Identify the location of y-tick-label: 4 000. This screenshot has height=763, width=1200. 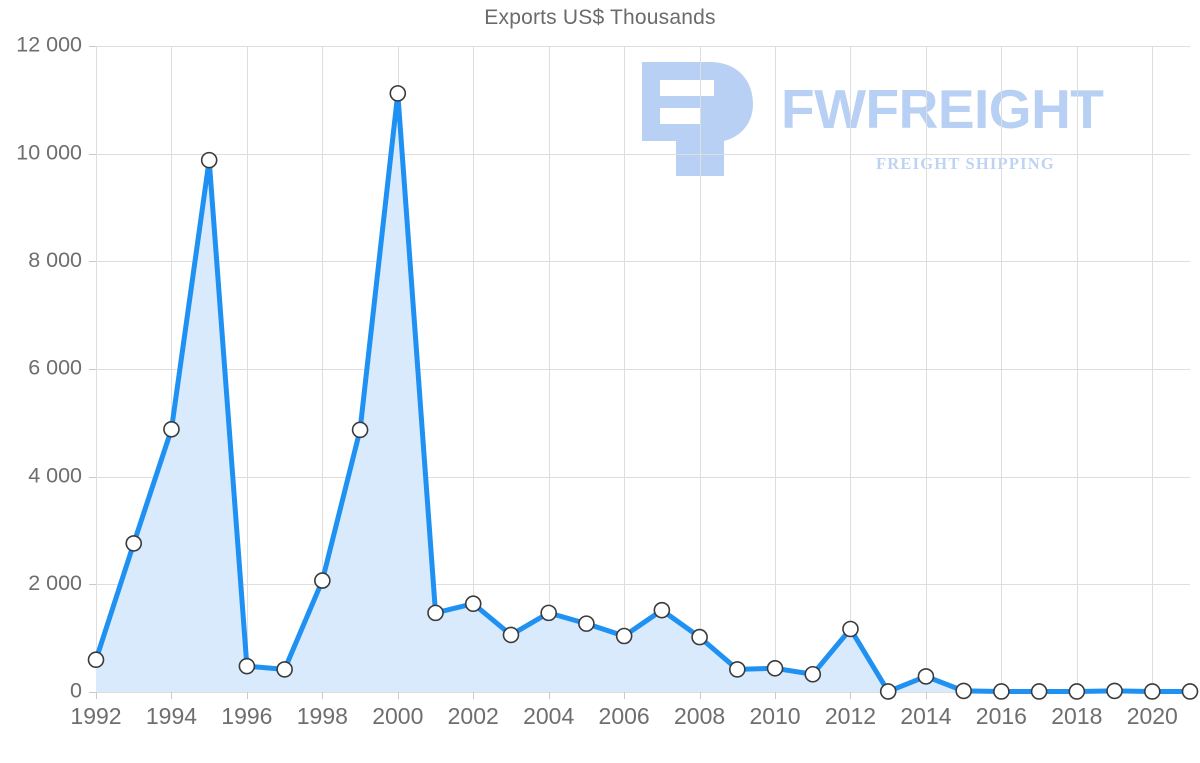
(55, 475).